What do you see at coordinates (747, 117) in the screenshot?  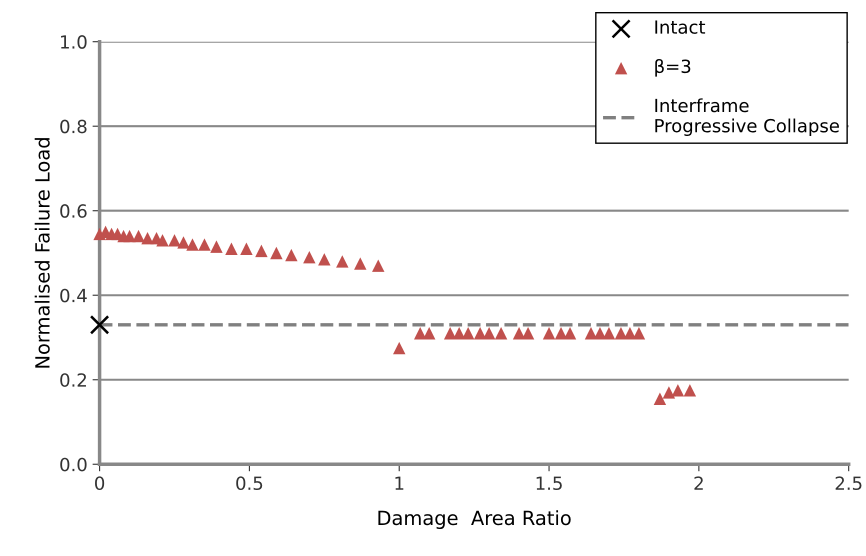 I see `legend-label: Interframe Progressive Collapse` at bounding box center [747, 117].